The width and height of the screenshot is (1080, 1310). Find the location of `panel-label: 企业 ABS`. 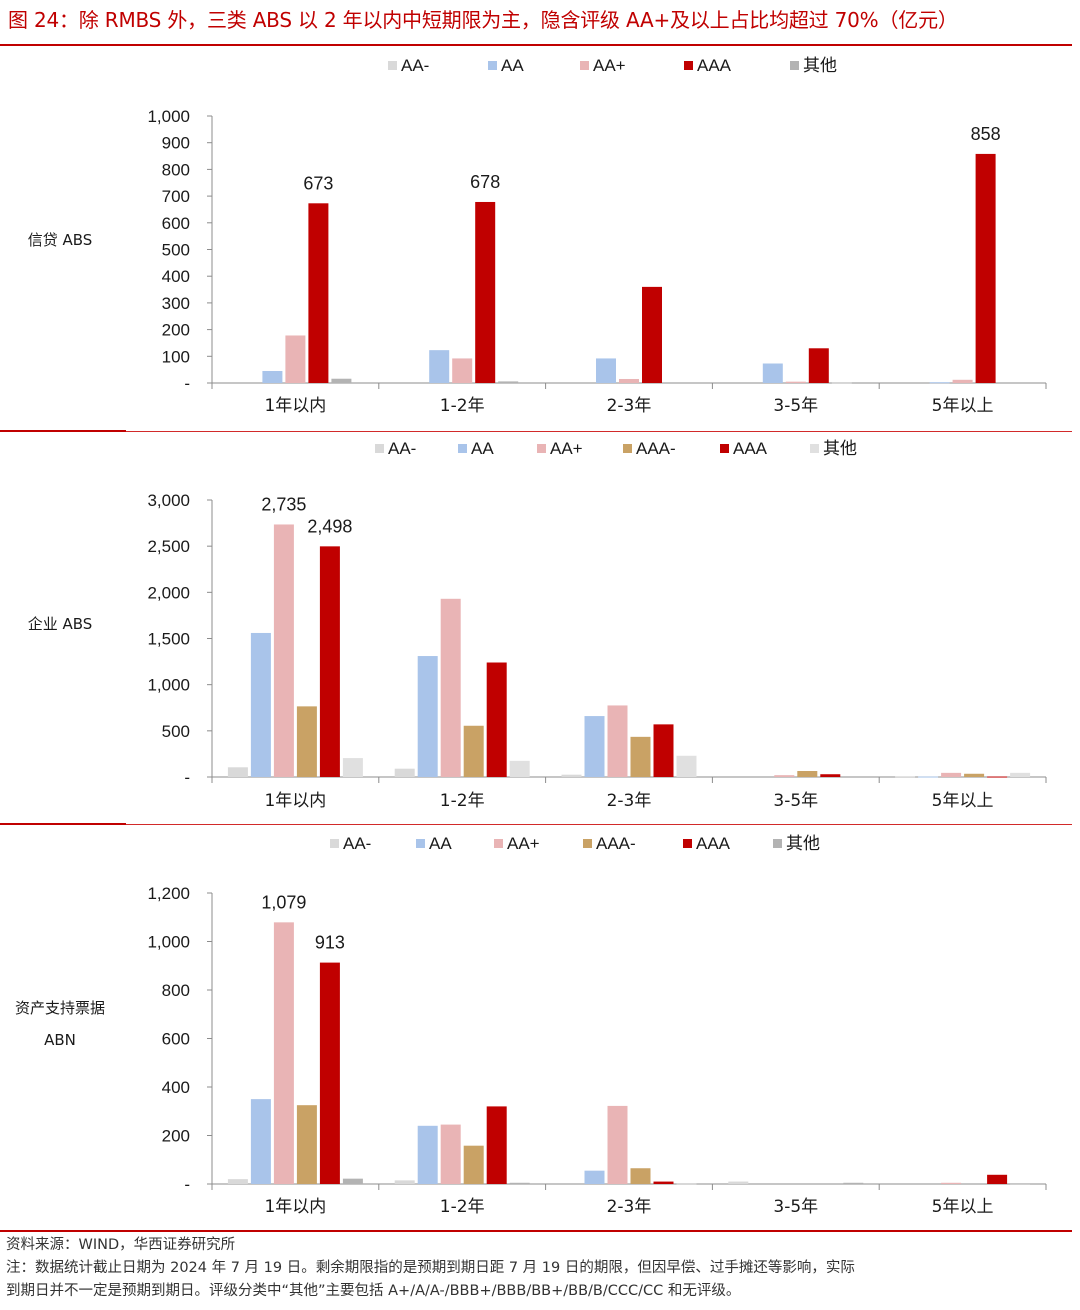

panel-label: 企业 ABS is located at coordinates (60, 624).